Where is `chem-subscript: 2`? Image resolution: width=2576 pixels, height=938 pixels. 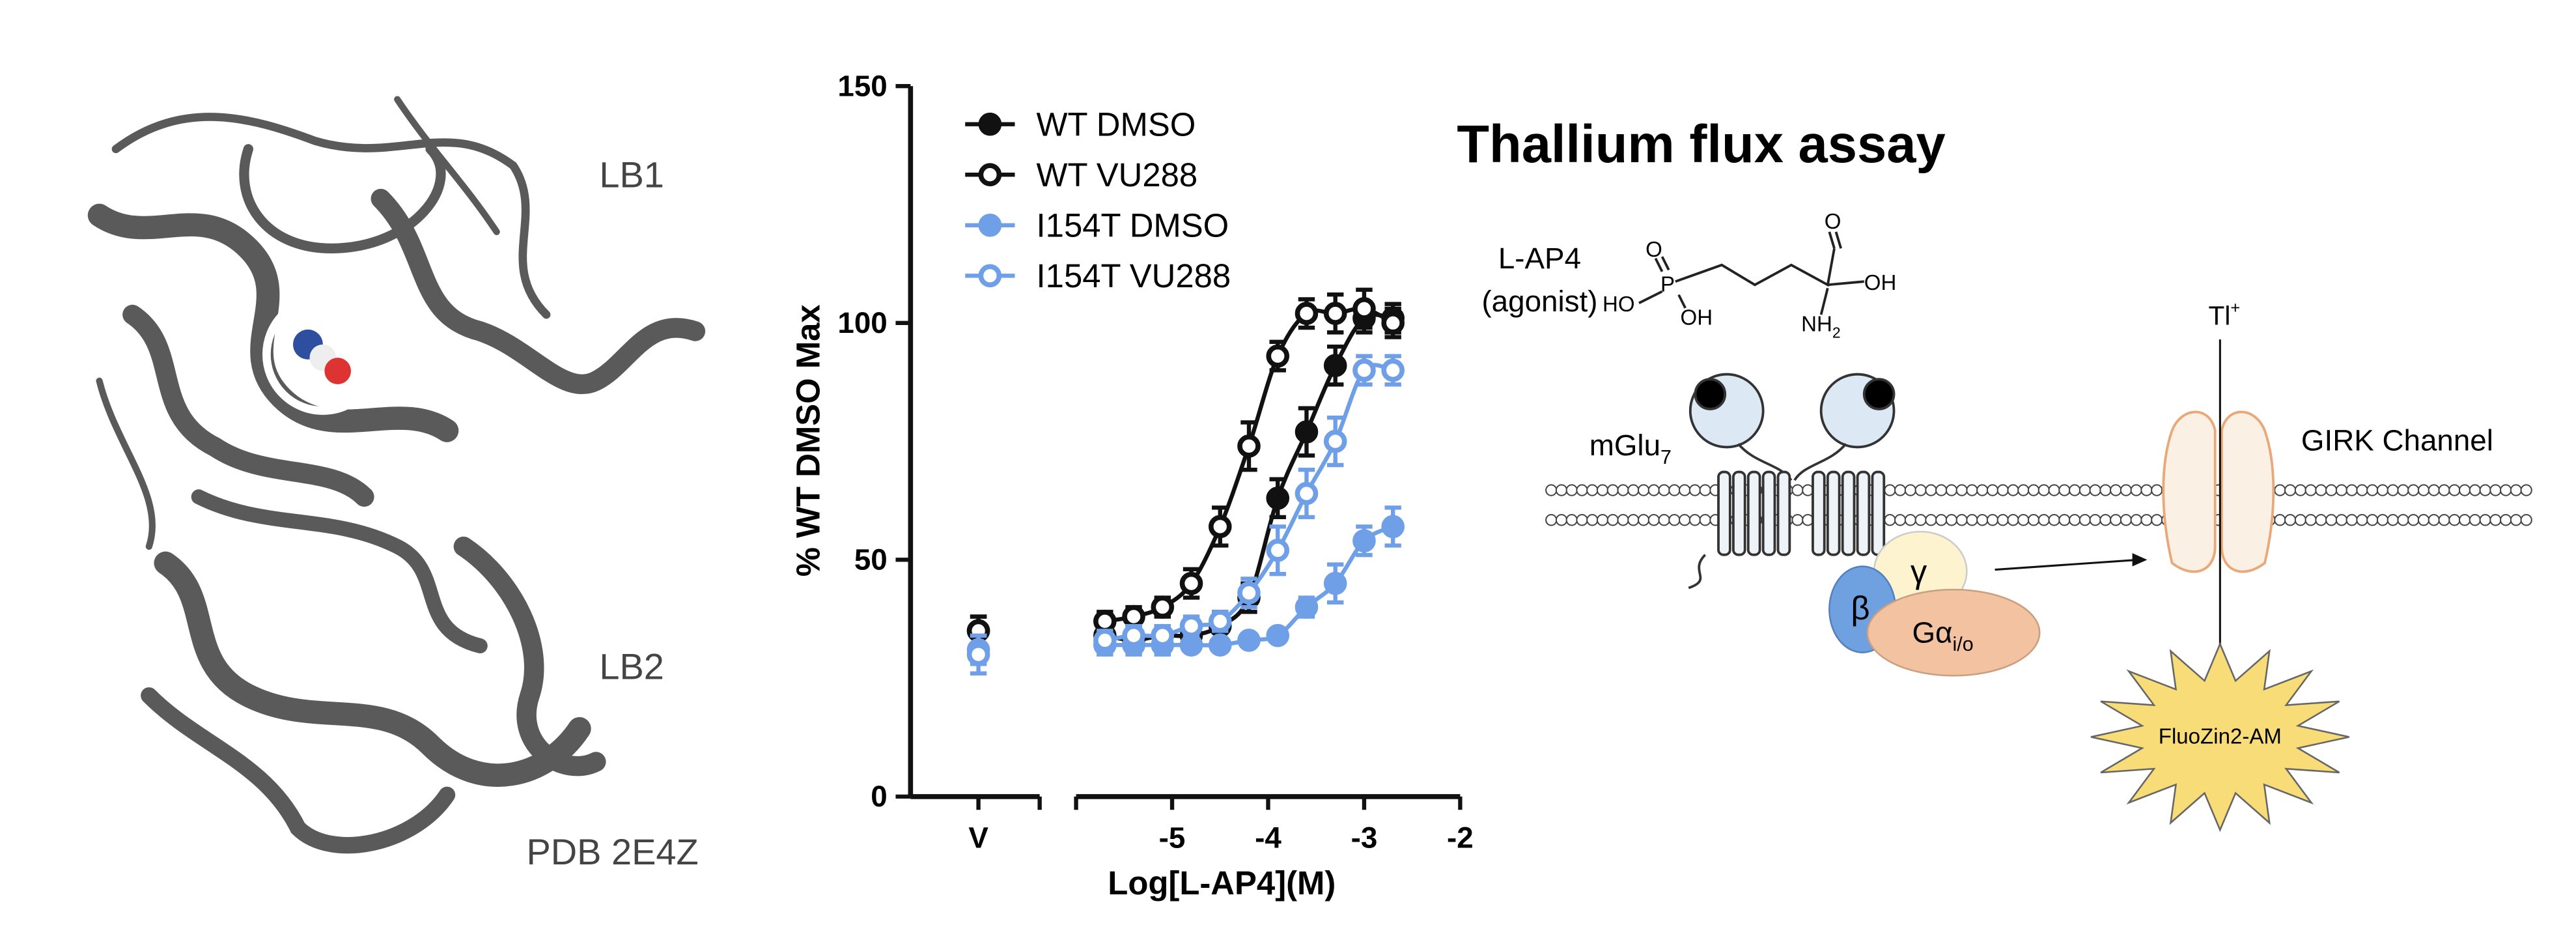
chem-subscript: 2 is located at coordinates (1837, 332).